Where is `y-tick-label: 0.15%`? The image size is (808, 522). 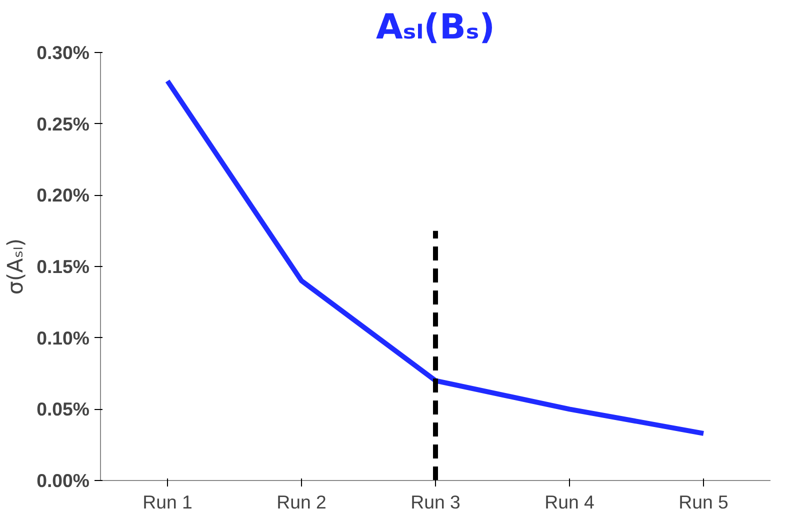 y-tick-label: 0.15% is located at coordinates (63, 266).